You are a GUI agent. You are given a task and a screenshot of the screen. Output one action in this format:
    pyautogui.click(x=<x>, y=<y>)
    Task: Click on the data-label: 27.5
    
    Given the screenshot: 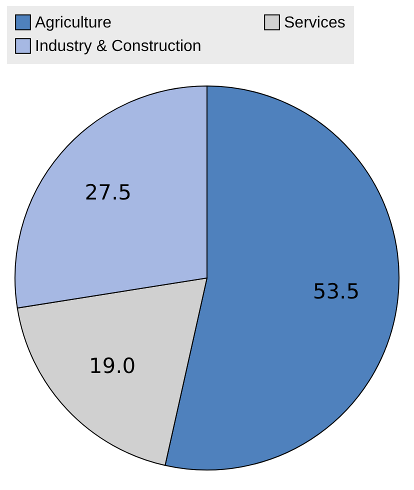 What is the action you would take?
    pyautogui.click(x=108, y=192)
    